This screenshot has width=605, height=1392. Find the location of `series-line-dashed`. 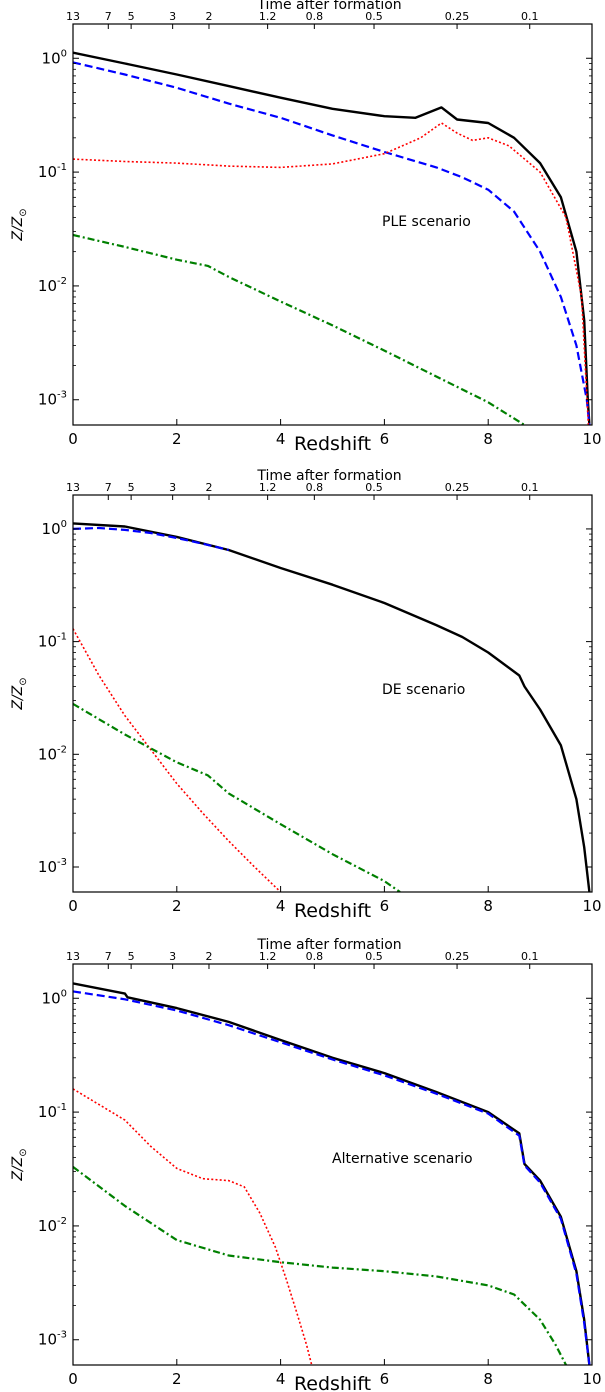

series-line-dashed is located at coordinates (151, 539).